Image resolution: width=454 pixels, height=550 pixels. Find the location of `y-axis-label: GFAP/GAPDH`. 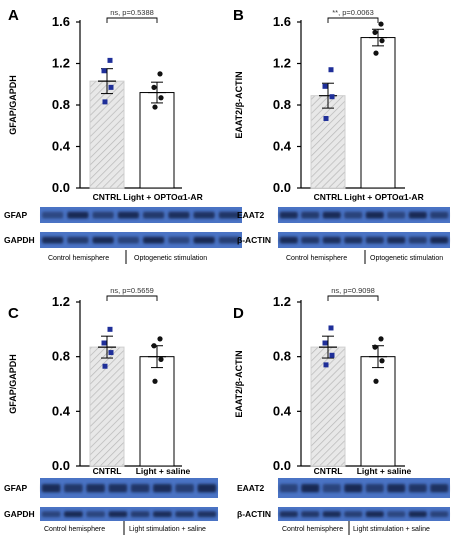

y-axis-label: GFAP/GAPDH is located at coordinates (13, 384).